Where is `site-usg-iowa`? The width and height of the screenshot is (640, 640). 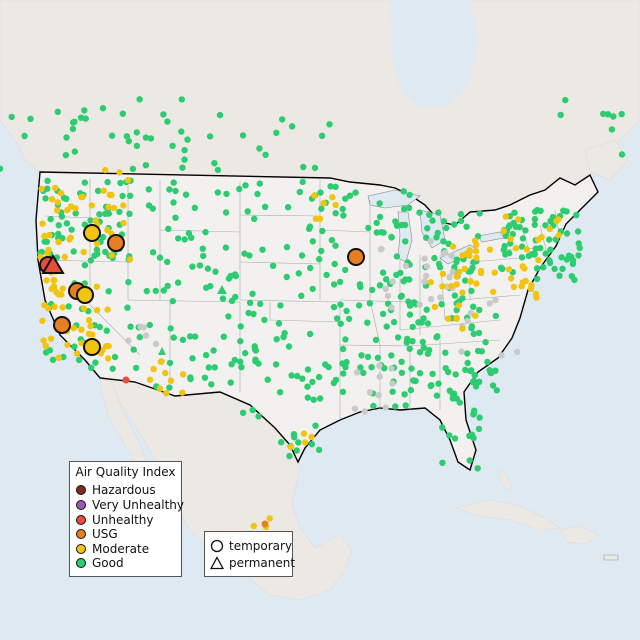 site-usg-iowa is located at coordinates (356, 257).